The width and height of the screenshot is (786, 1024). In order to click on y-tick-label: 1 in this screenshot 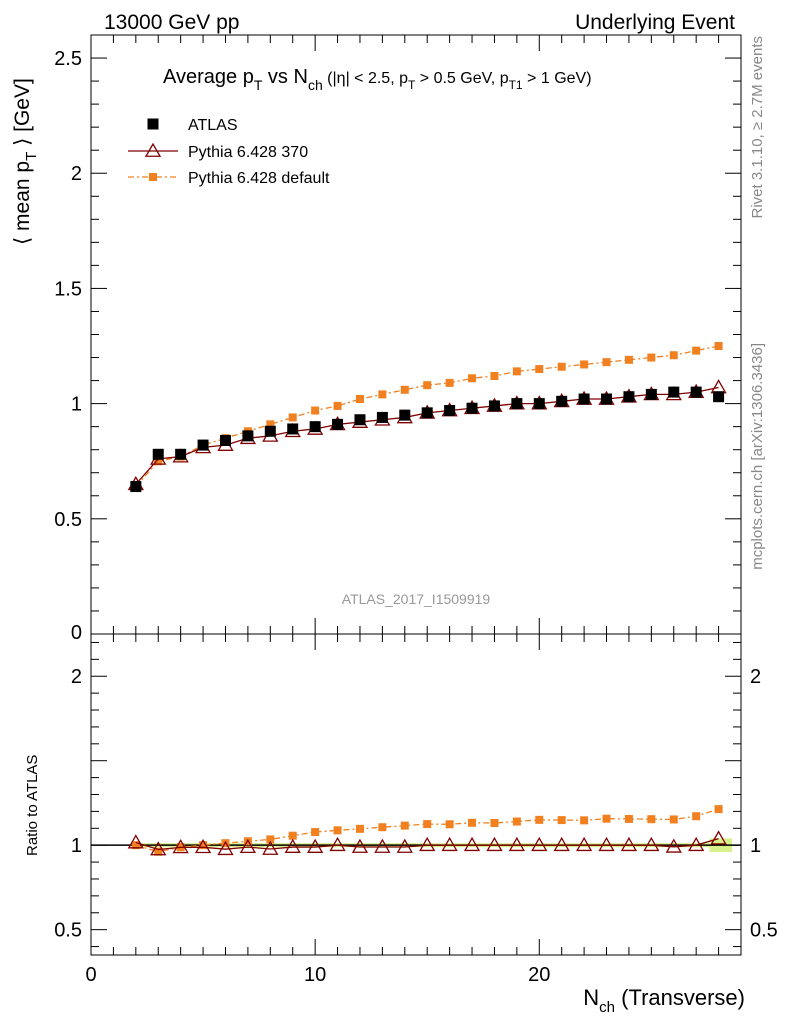, I will do `click(76, 405)`.